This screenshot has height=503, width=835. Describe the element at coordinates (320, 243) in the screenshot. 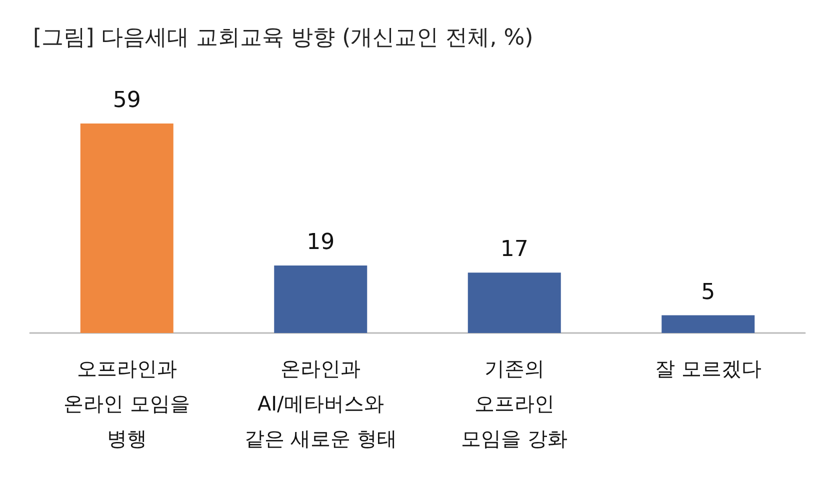

I see `data-label: 19` at that location.